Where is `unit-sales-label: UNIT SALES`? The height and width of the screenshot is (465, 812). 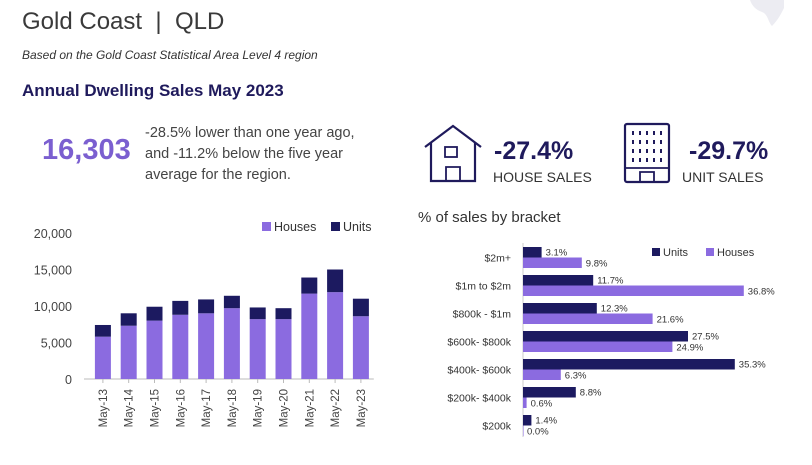 unit-sales-label: UNIT SALES is located at coordinates (723, 177).